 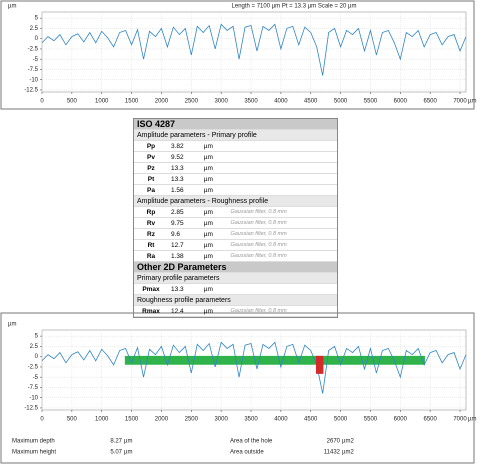 What do you see at coordinates (235, 179) in the screenshot?
I see `row: Pt 13.3 µm` at bounding box center [235, 179].